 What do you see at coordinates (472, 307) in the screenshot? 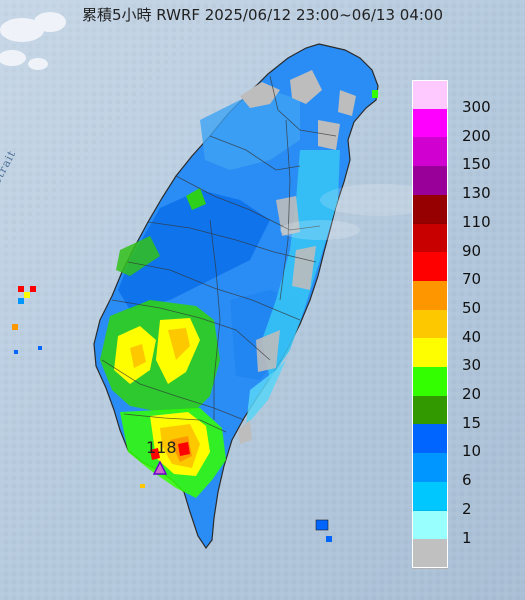
I see `legend-label: 50` at bounding box center [472, 307].